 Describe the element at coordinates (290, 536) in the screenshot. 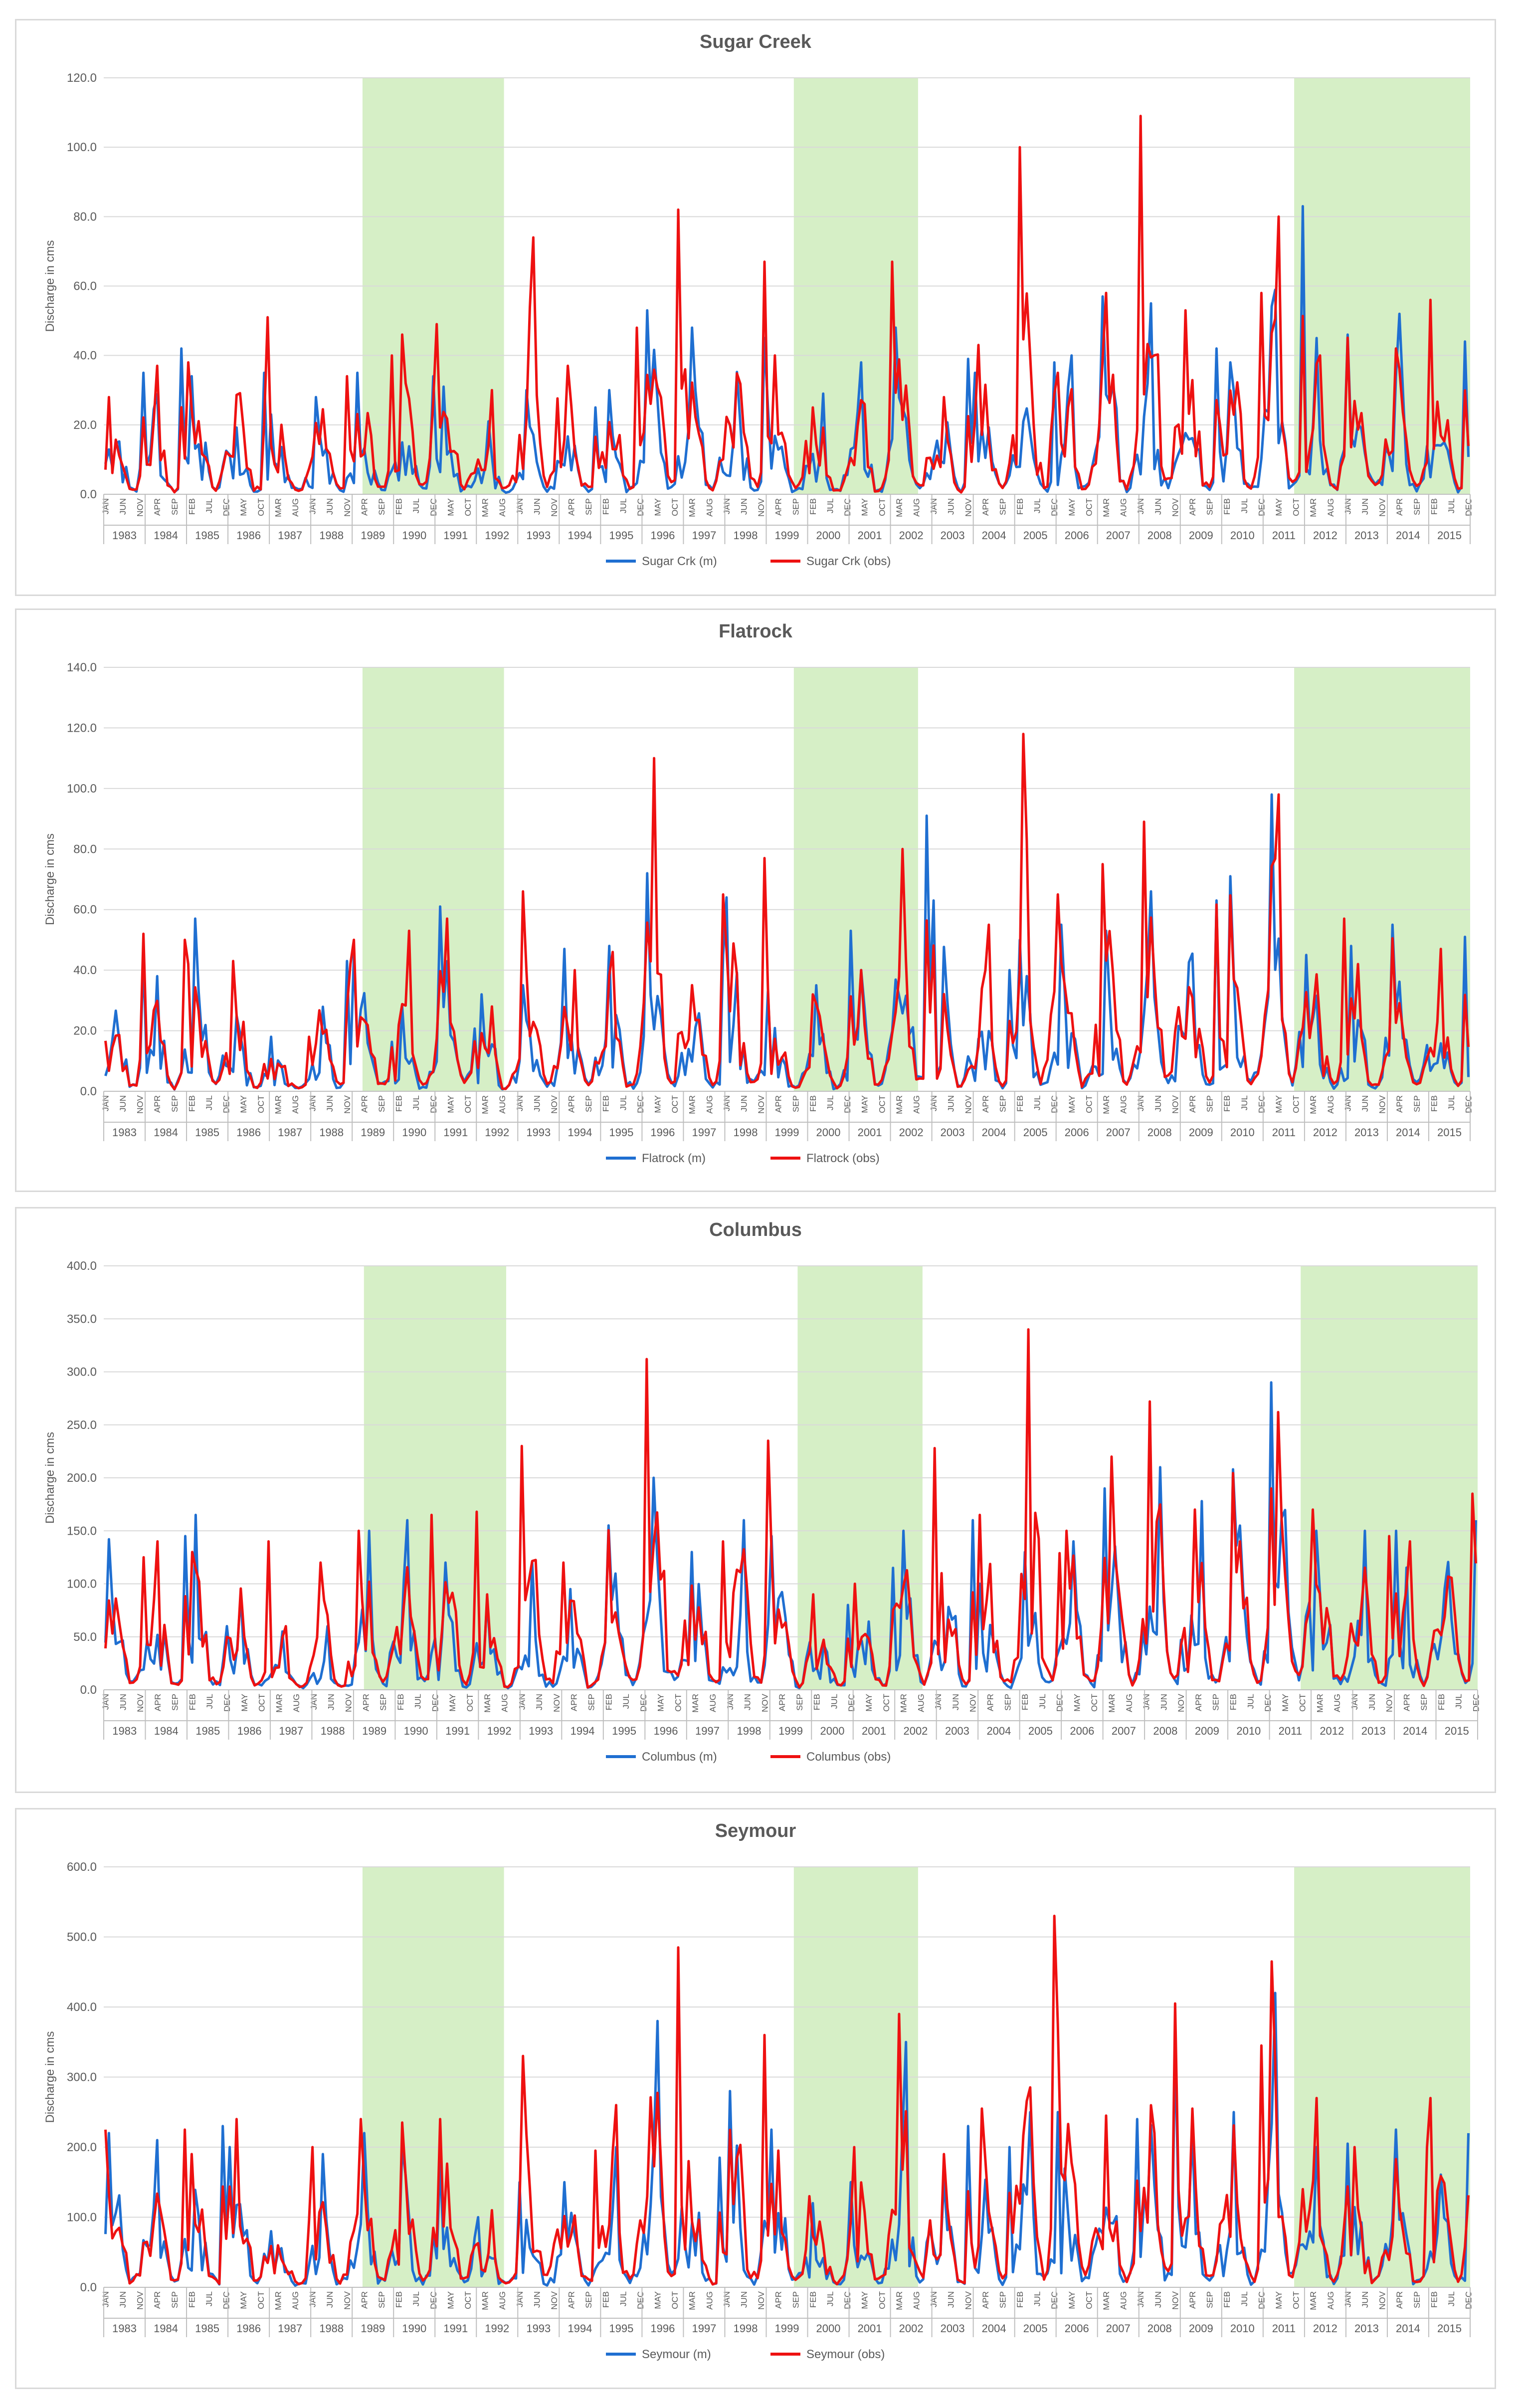

I see `year-label: 1987` at that location.